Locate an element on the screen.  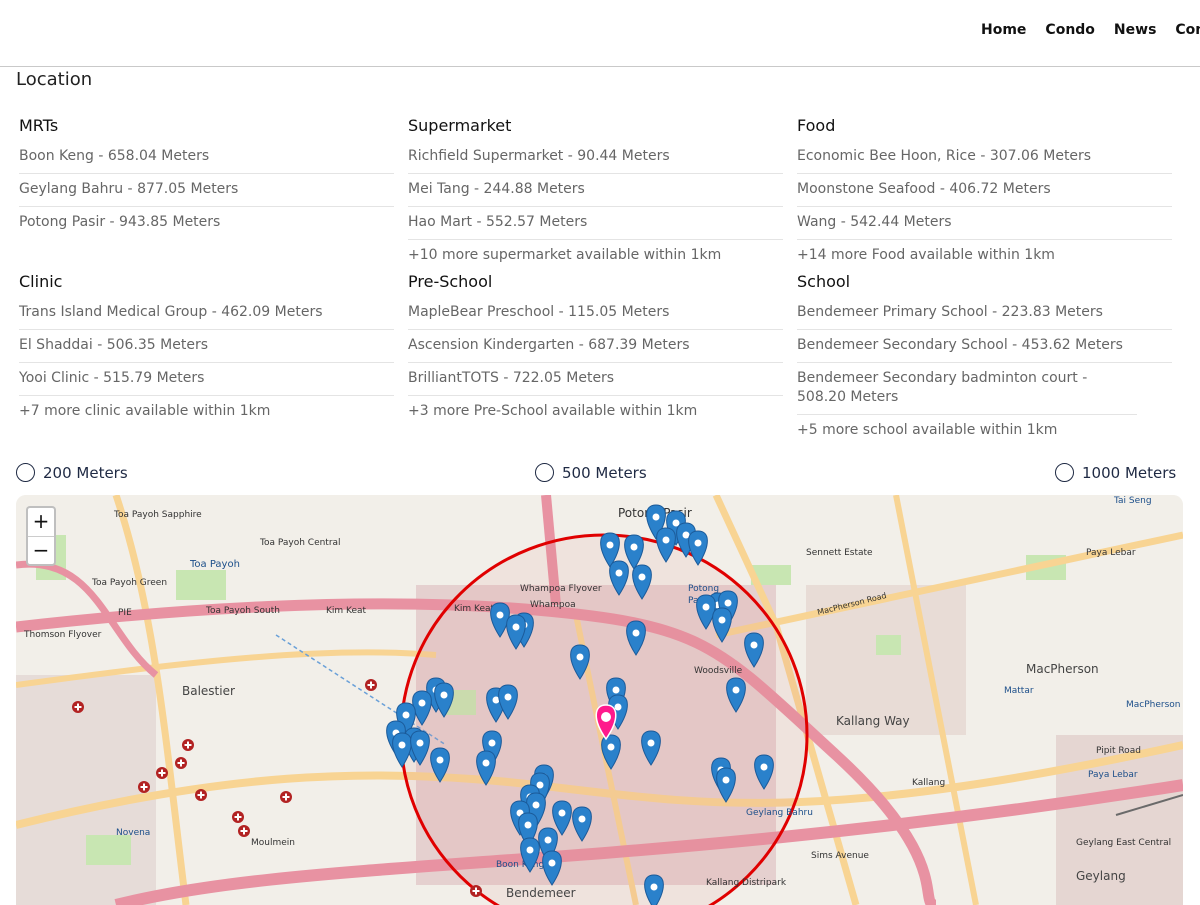
preschool-more-link: +3 more Pre-School available within 1km is located at coordinates (553, 411).